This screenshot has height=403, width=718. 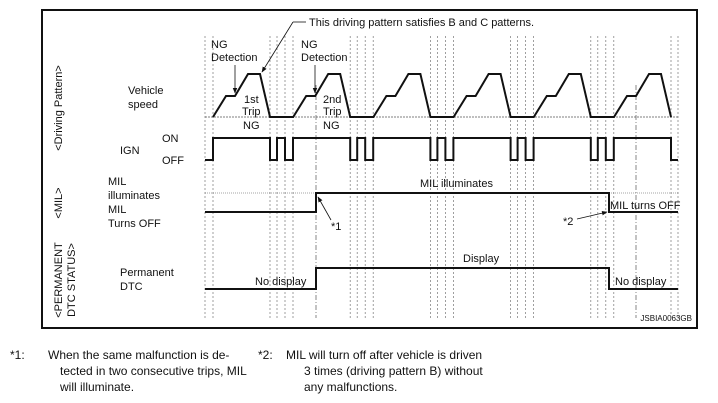 What do you see at coordinates (393, 371) in the screenshot?
I see `footnote-2-line: 3 times (driving pattern B) without` at bounding box center [393, 371].